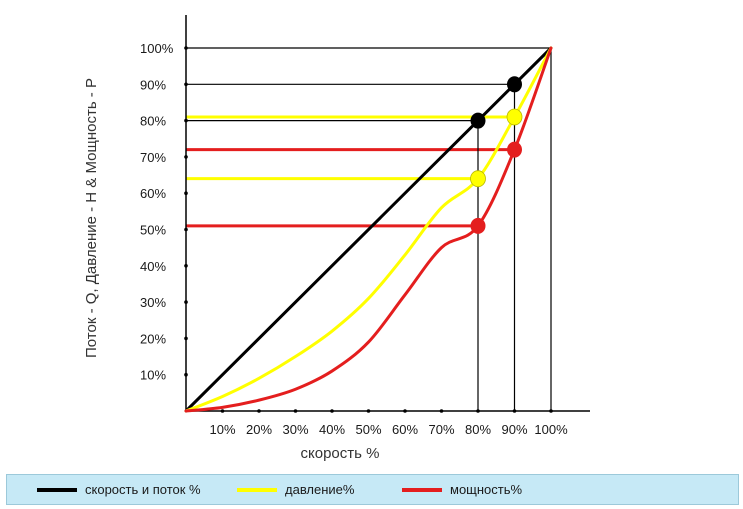  What do you see at coordinates (551, 429) in the screenshot?
I see `x-tick-label: 100%` at bounding box center [551, 429].